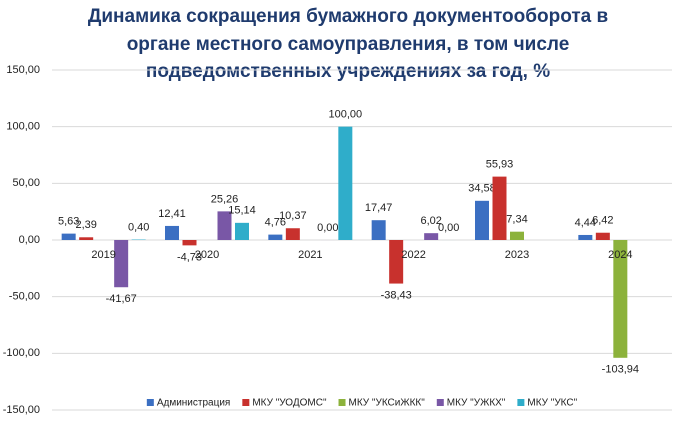  What do you see at coordinates (293, 216) in the screenshot?
I see `data-label: 10,37` at bounding box center [293, 216].